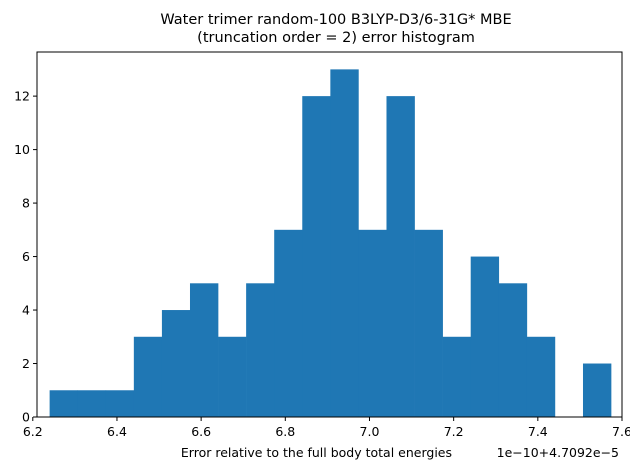  What do you see at coordinates (336, 38) in the screenshot?
I see `chart-title-line-2: (truncation order = 2) error histogram` at bounding box center [336, 38].